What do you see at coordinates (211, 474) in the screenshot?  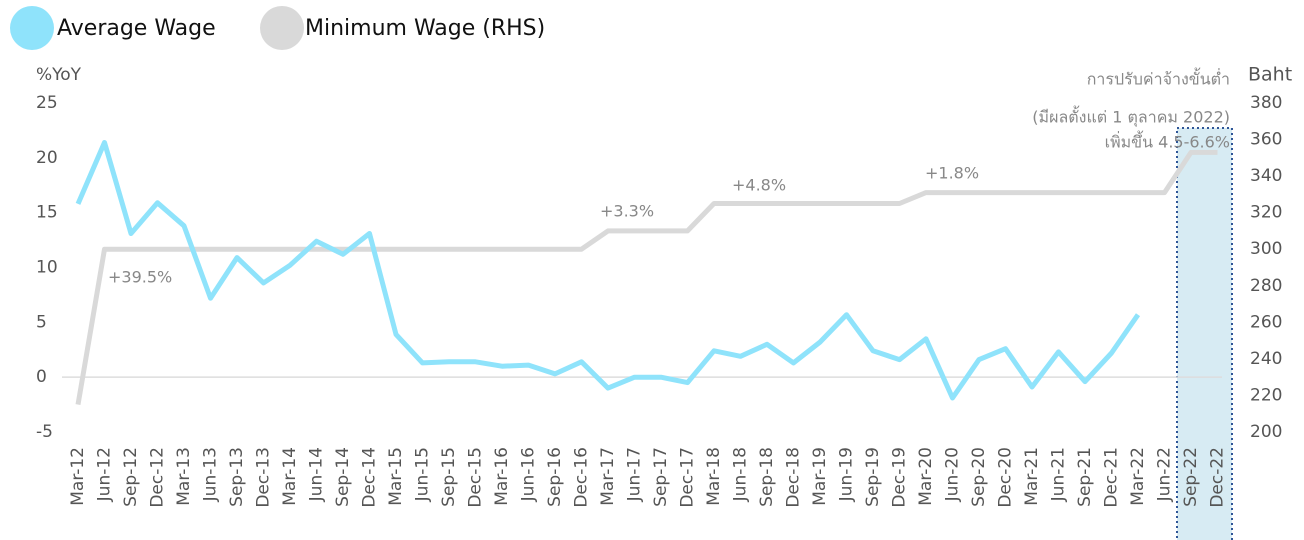 I see `x-tick-label: Jun-13` at bounding box center [211, 474].